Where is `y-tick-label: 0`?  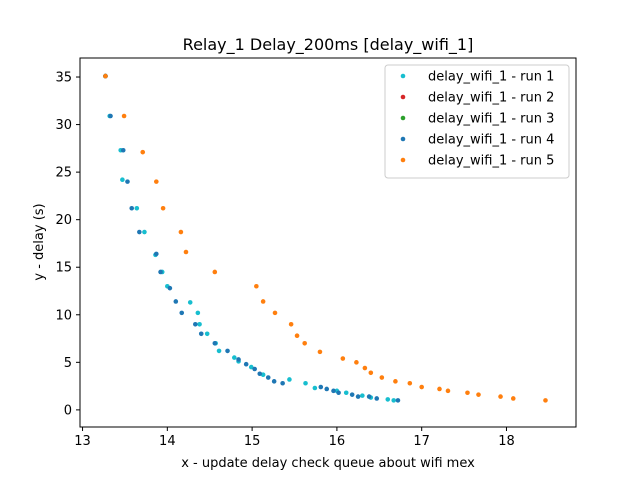
y-tick-label: 0 is located at coordinates (68, 410).